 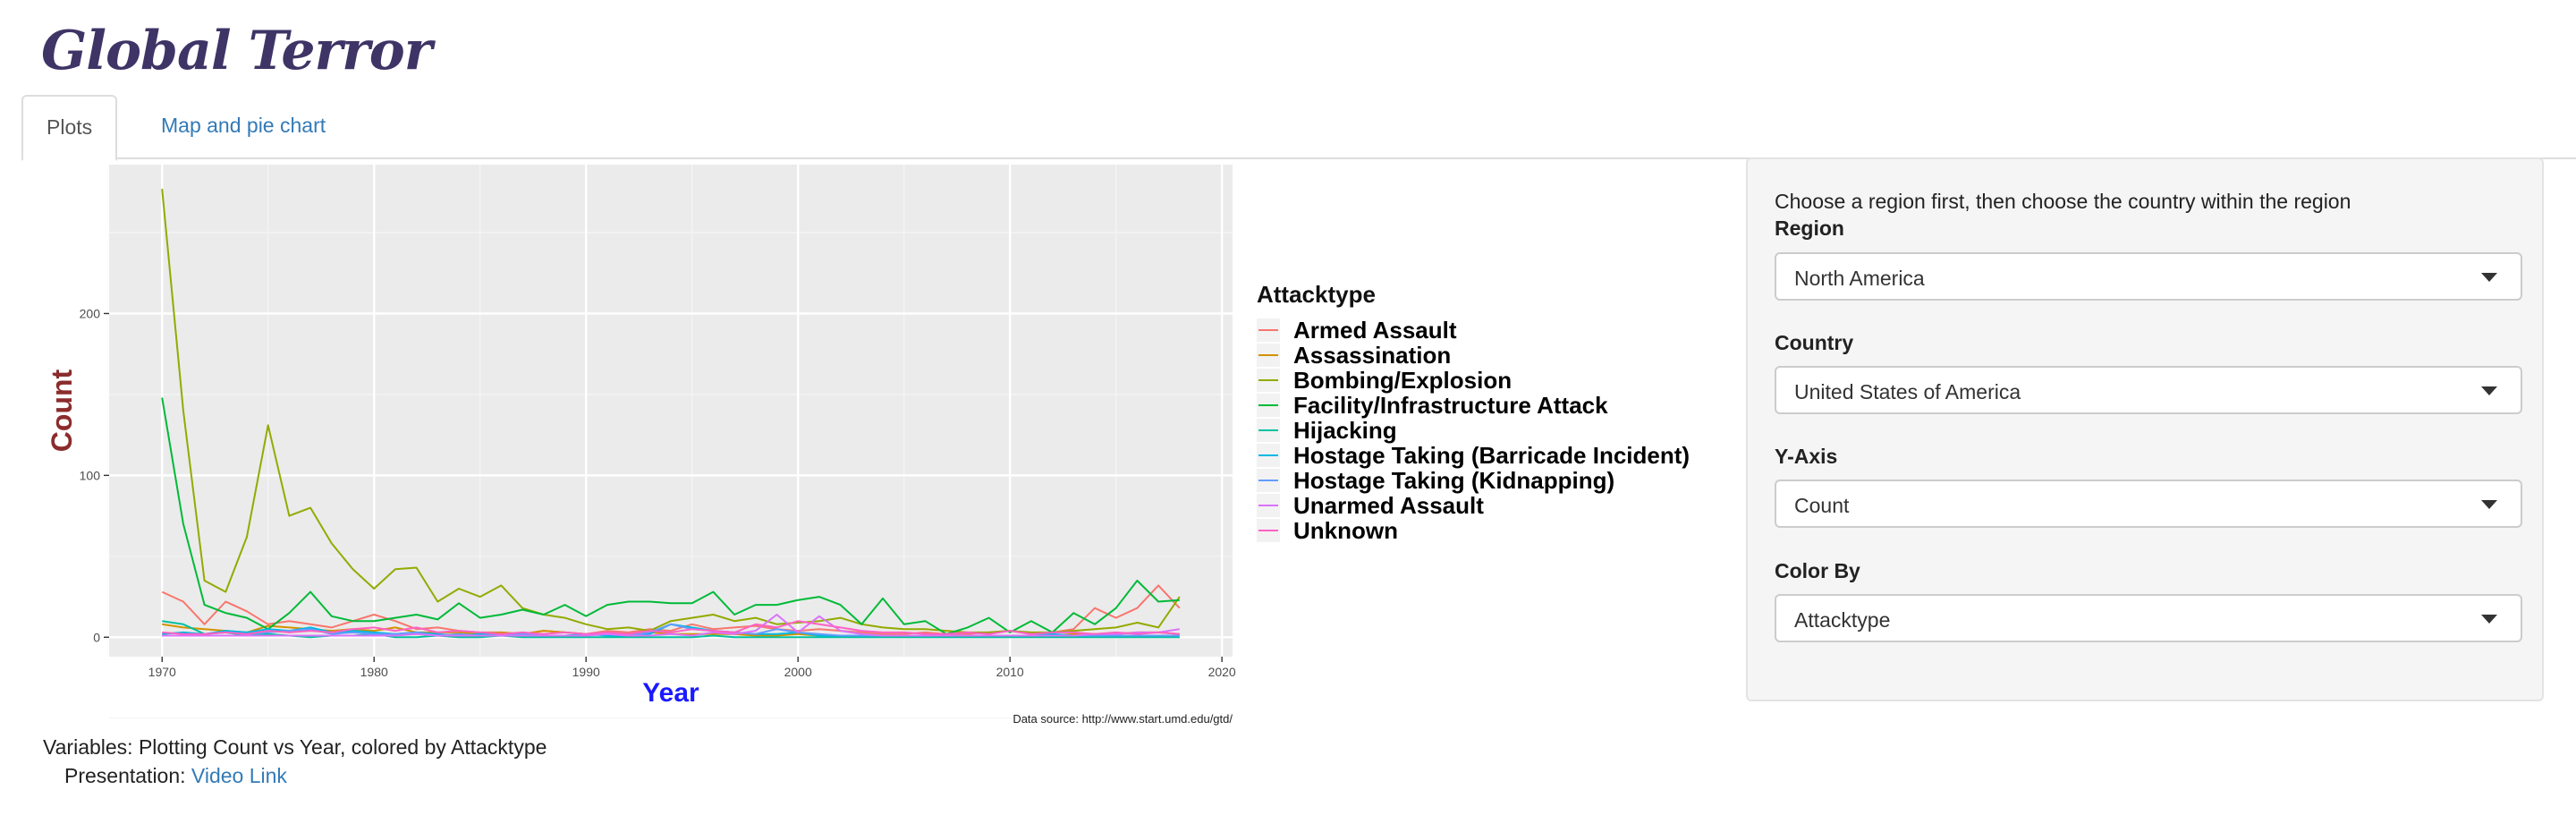 I want to click on video-link: Video Link, so click(x=239, y=775).